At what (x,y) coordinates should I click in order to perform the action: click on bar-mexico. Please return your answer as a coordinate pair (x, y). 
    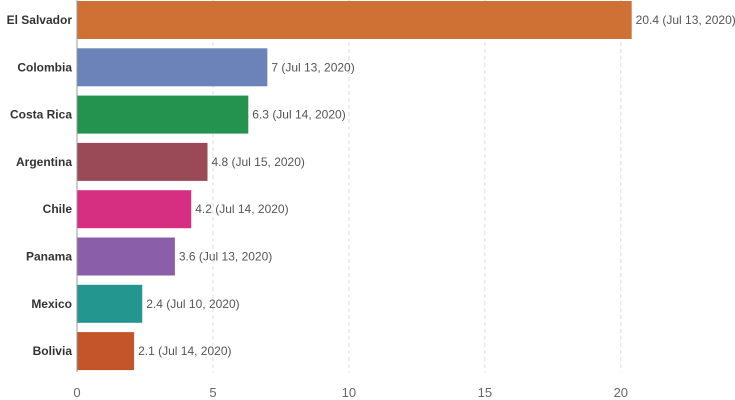
    Looking at the image, I should click on (110, 303).